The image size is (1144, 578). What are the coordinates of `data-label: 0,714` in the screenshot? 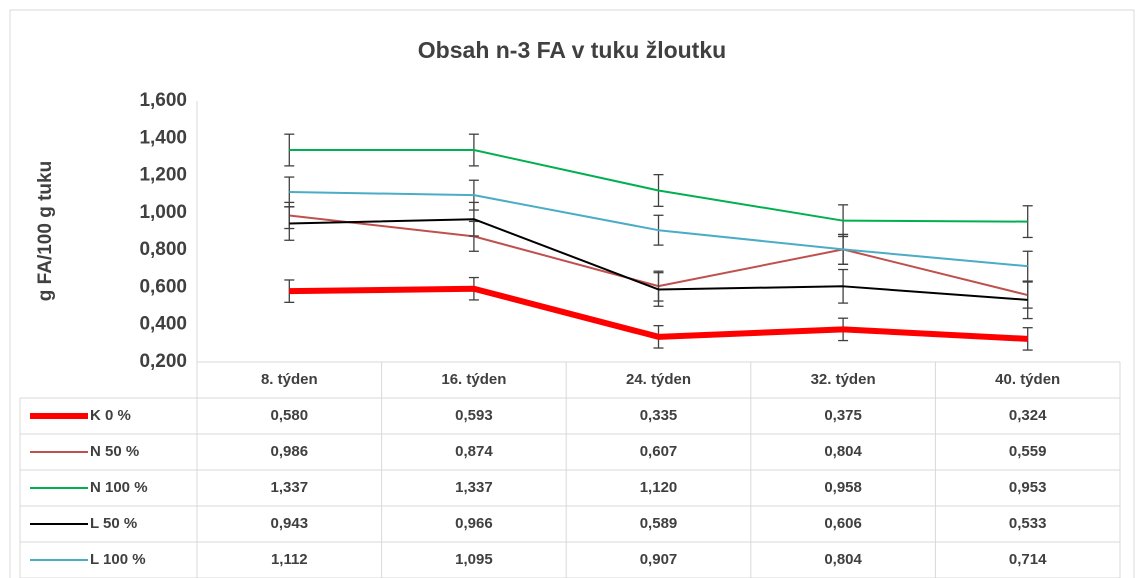 It's located at (1028, 559).